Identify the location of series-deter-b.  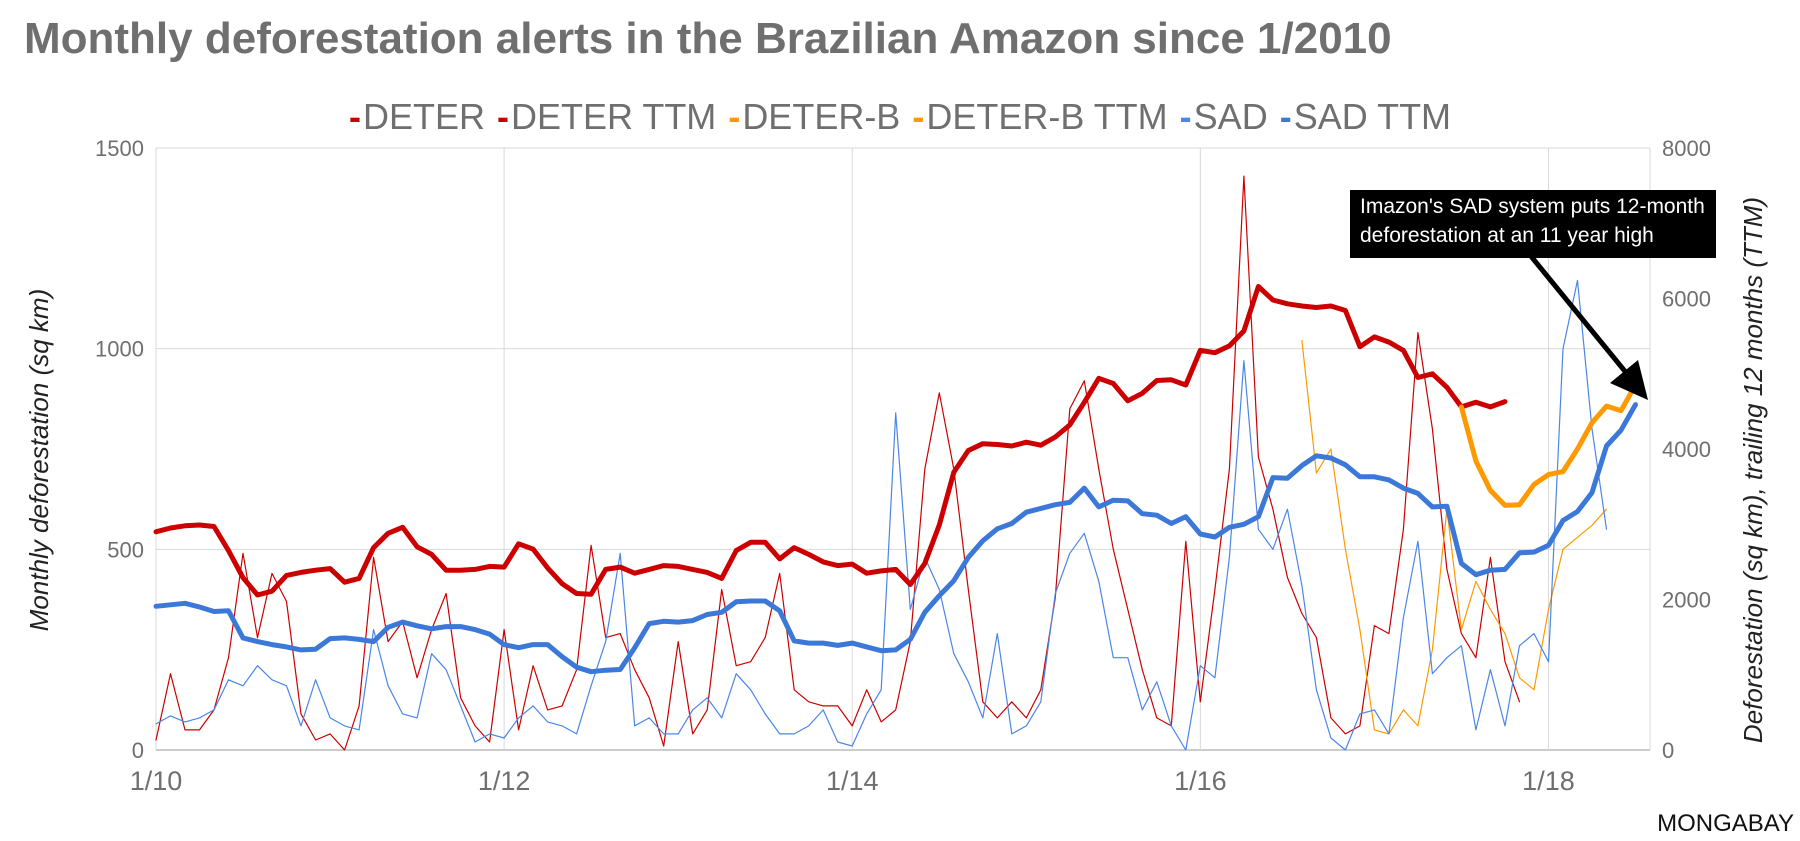
(1454, 537).